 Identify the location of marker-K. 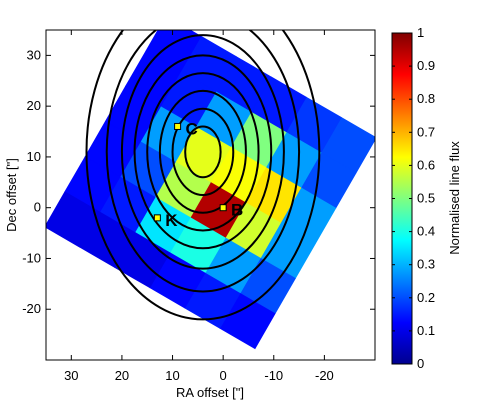
(157, 218).